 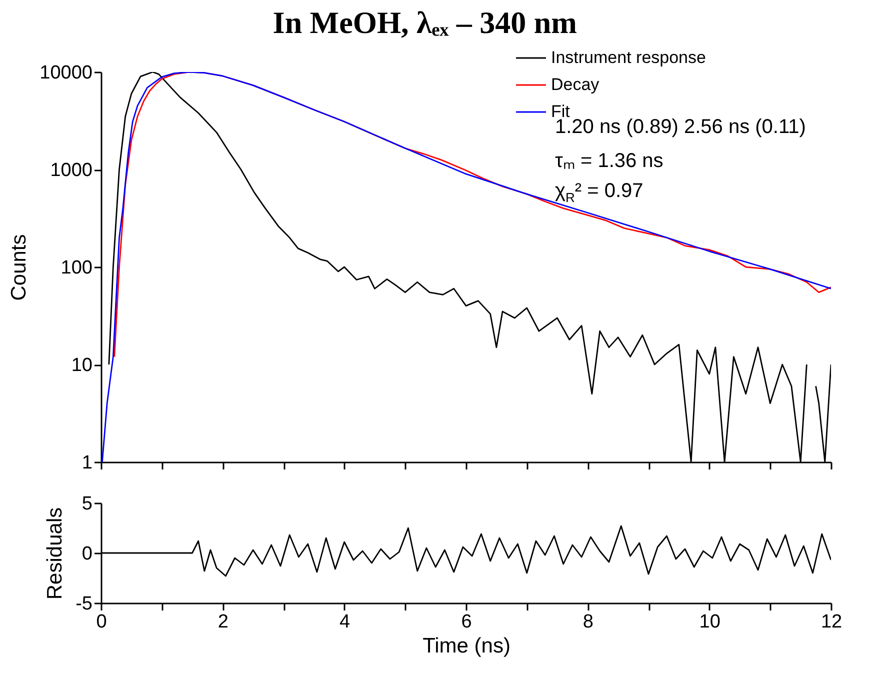 What do you see at coordinates (709, 622) in the screenshot?
I see `x-tick-label: 10` at bounding box center [709, 622].